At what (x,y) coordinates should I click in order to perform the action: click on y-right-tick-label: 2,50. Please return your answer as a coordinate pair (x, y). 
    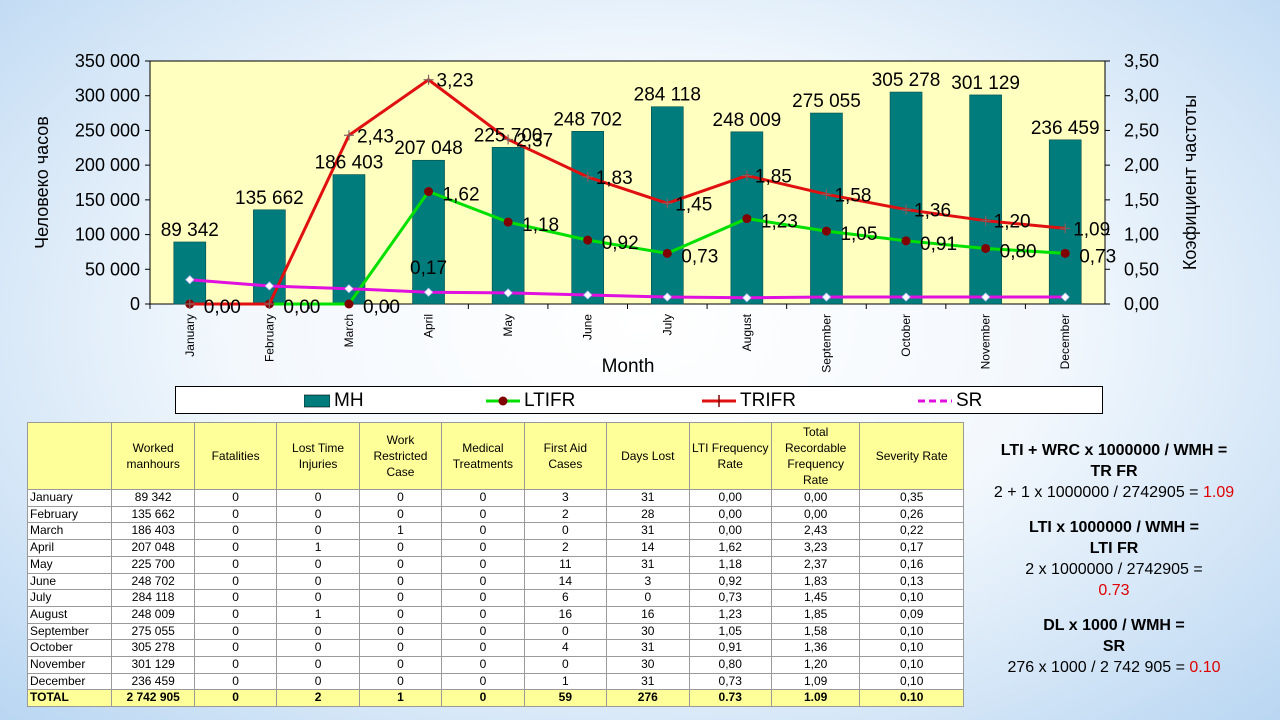
    Looking at the image, I should click on (1141, 130).